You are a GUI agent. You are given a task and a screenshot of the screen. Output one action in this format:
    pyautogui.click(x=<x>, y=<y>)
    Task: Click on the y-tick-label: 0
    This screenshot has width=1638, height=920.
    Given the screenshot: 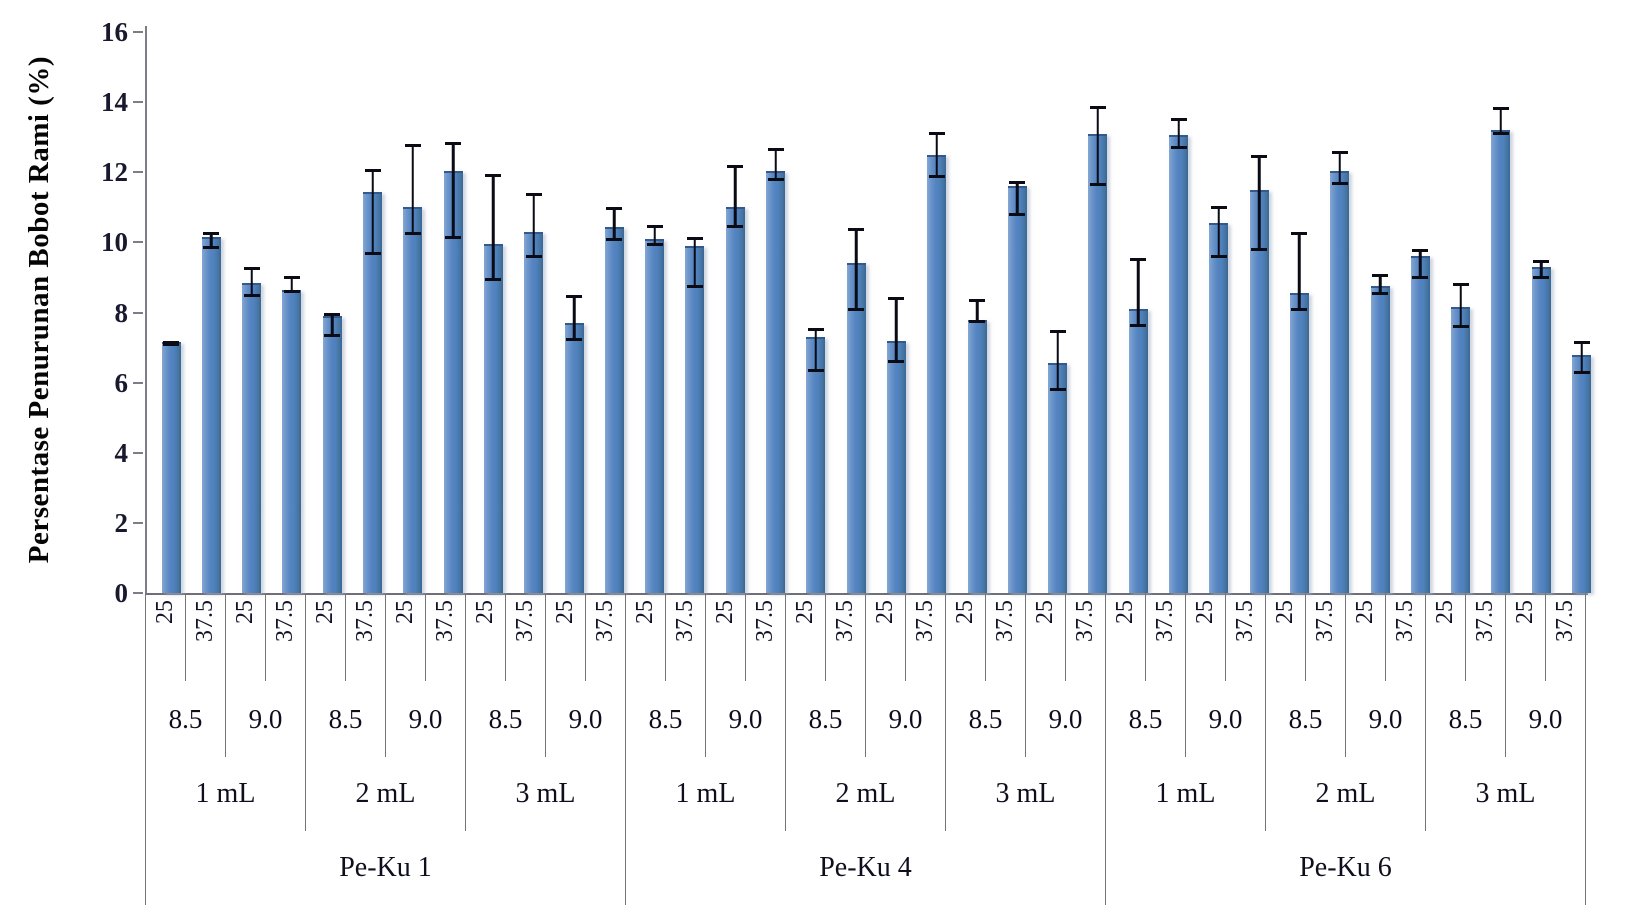 What is the action you would take?
    pyautogui.click(x=121, y=593)
    